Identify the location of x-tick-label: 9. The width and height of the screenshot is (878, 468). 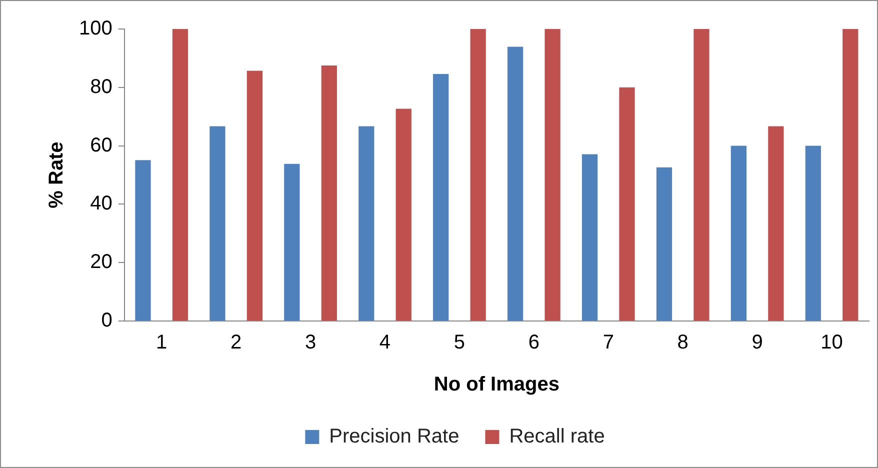
(757, 343).